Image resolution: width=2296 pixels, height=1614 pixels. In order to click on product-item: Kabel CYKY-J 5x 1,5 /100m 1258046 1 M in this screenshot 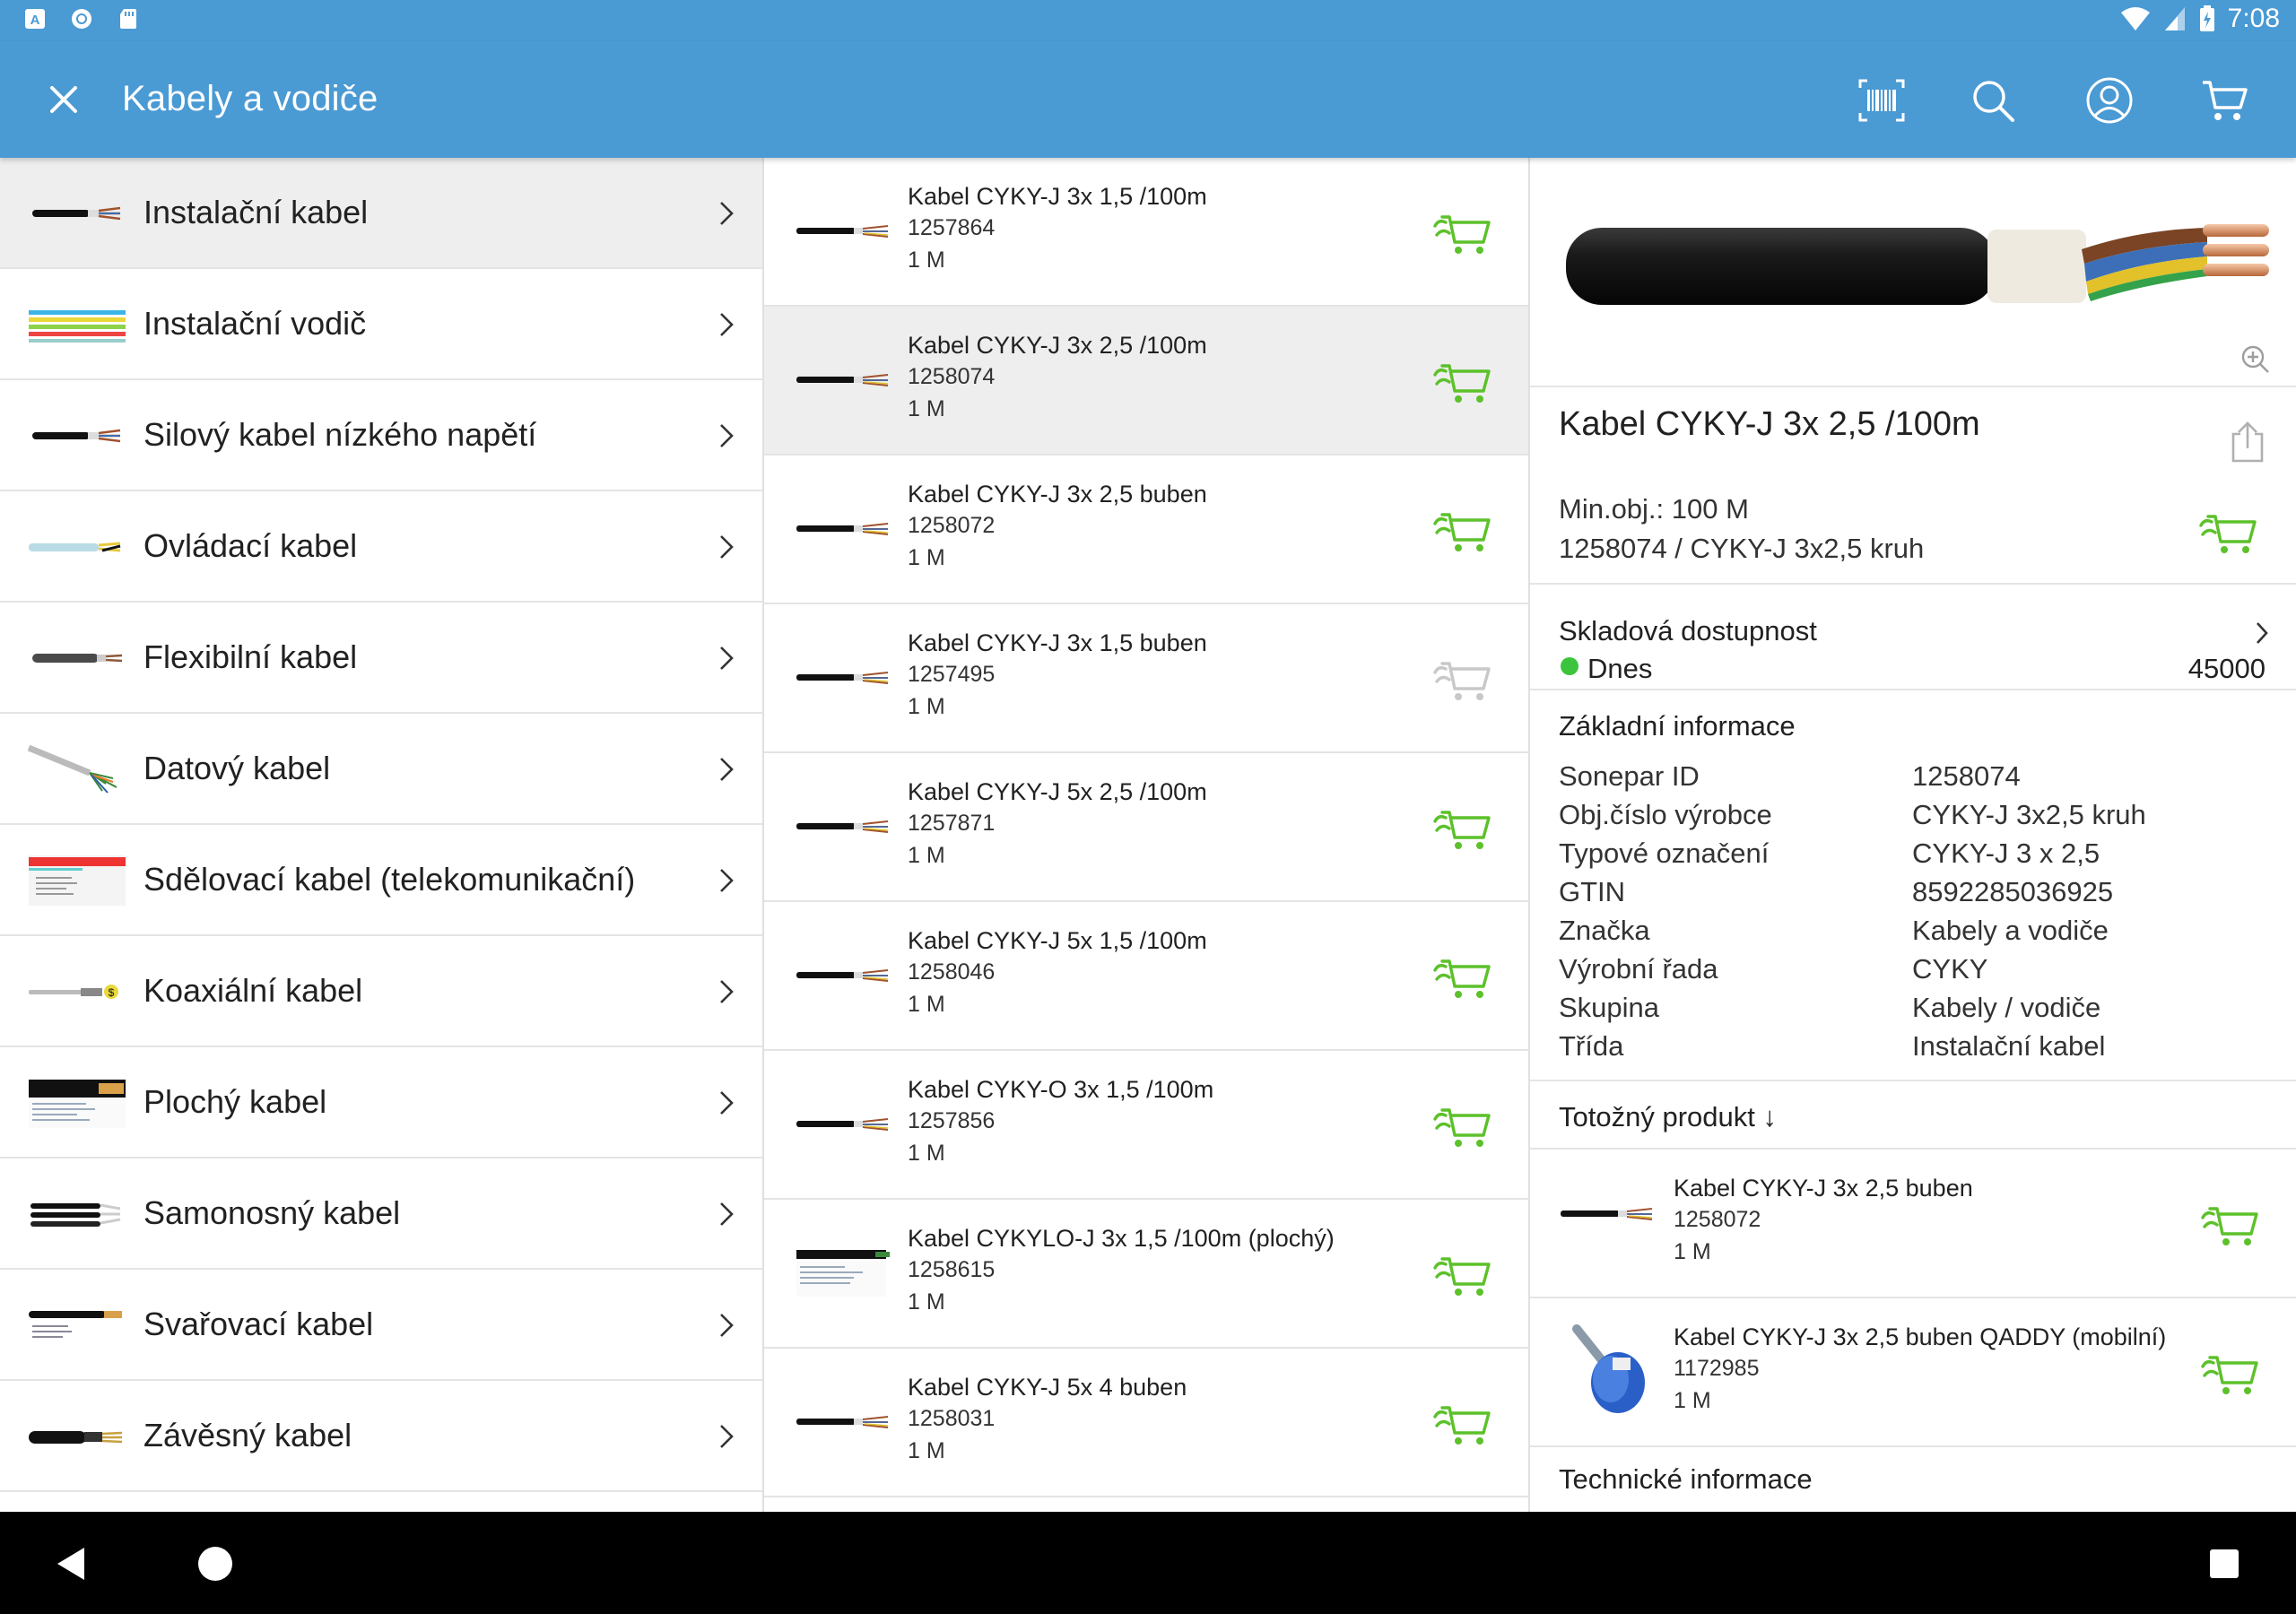, I will do `click(1146, 976)`.